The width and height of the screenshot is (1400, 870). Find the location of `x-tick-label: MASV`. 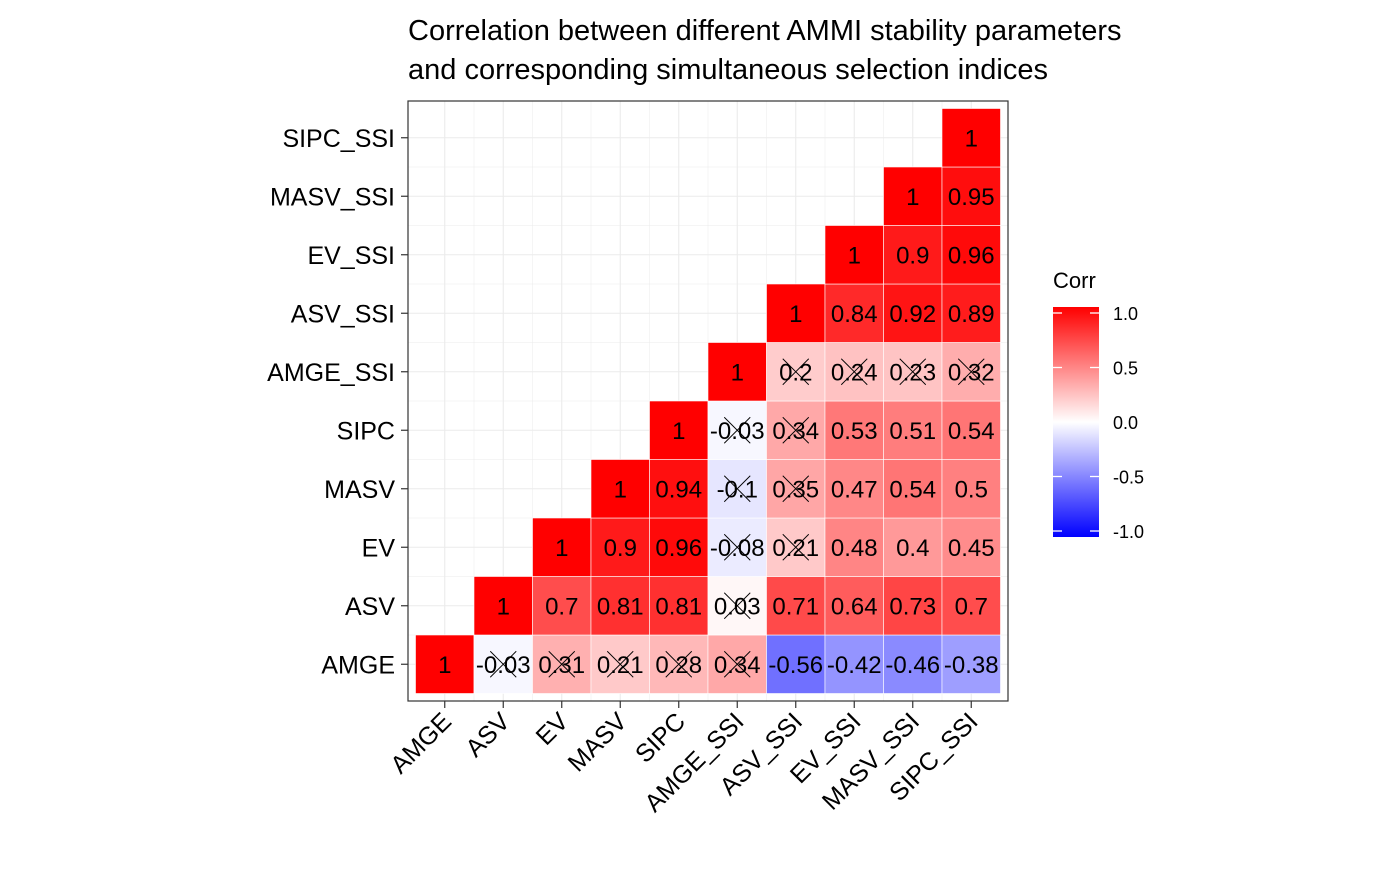

x-tick-label: MASV is located at coordinates (598, 742).